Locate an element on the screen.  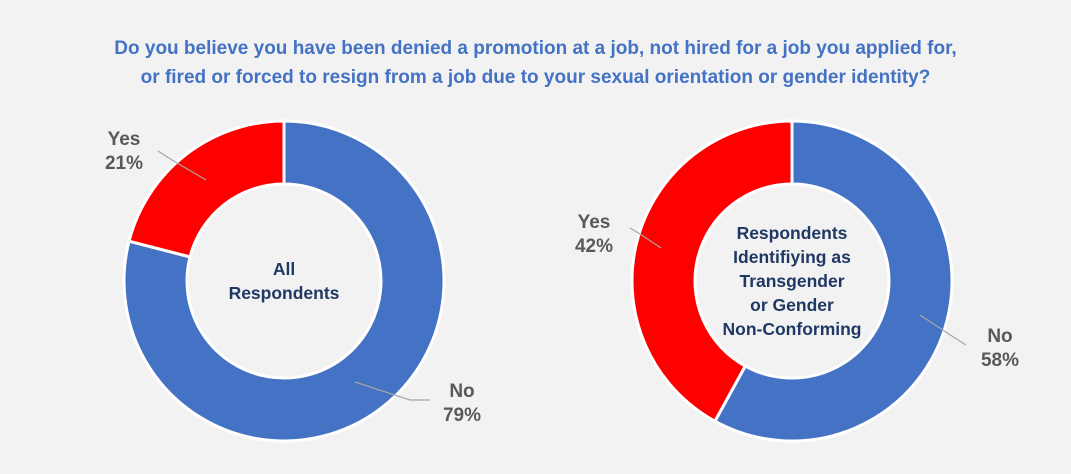
center-label-line: Identifiying as is located at coordinates (792, 257).